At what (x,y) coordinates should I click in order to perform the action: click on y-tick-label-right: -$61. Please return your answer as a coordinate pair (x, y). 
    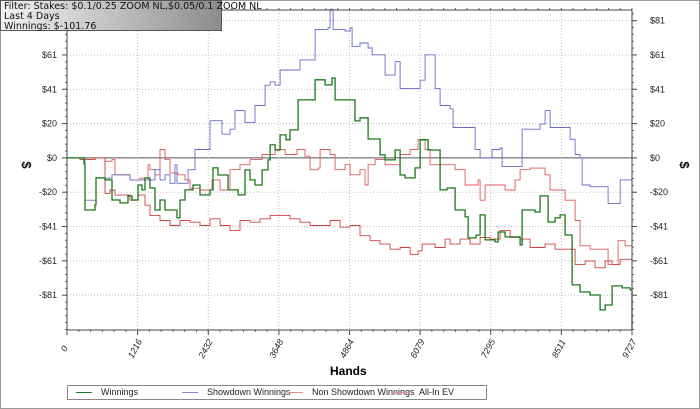
    Looking at the image, I should click on (659, 261).